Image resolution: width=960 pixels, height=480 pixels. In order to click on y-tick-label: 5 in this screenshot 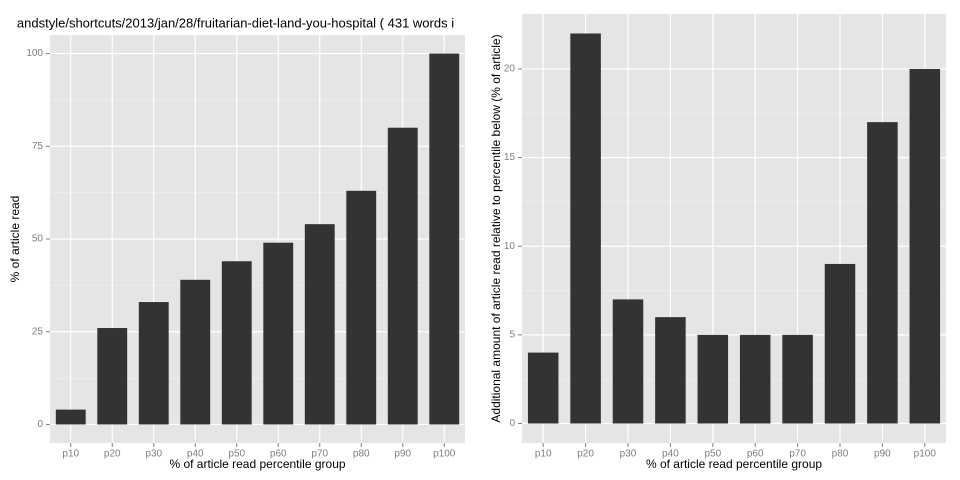, I will do `click(512, 335)`.